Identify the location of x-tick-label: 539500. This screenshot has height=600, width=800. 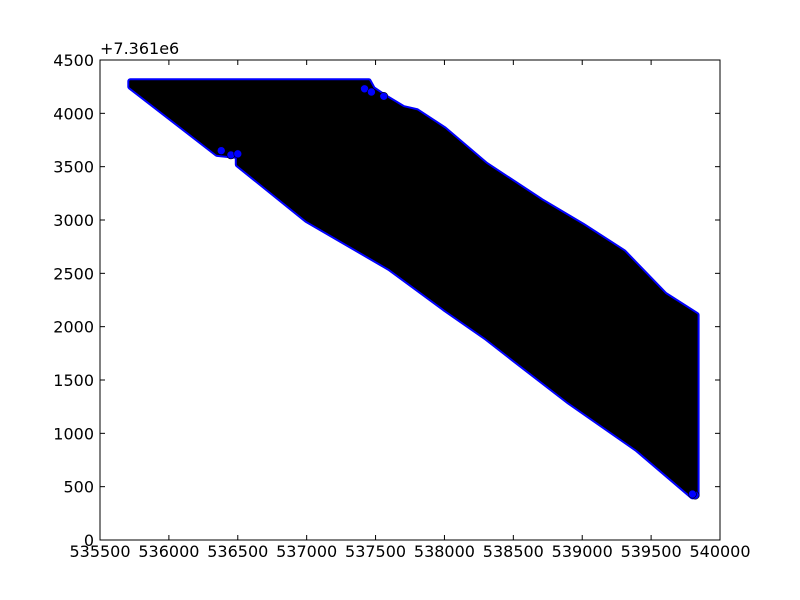
(651, 551).